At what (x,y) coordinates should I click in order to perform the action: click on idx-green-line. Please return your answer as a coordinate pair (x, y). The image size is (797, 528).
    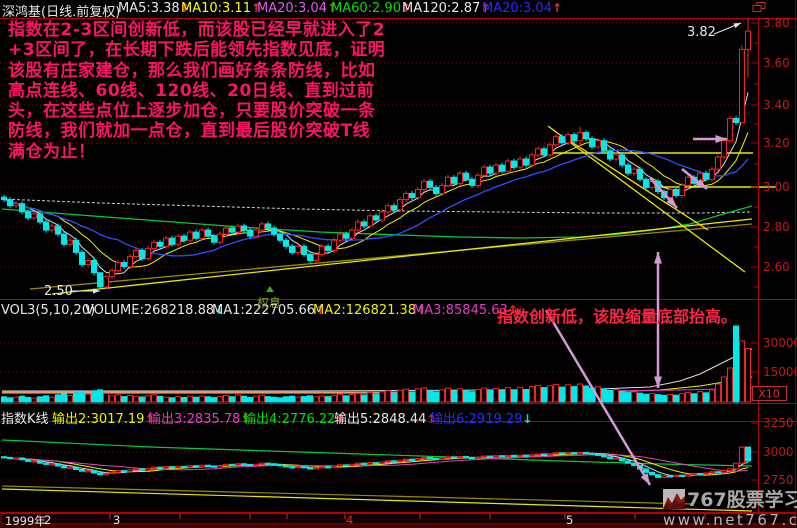
    Looking at the image, I should click on (377, 453).